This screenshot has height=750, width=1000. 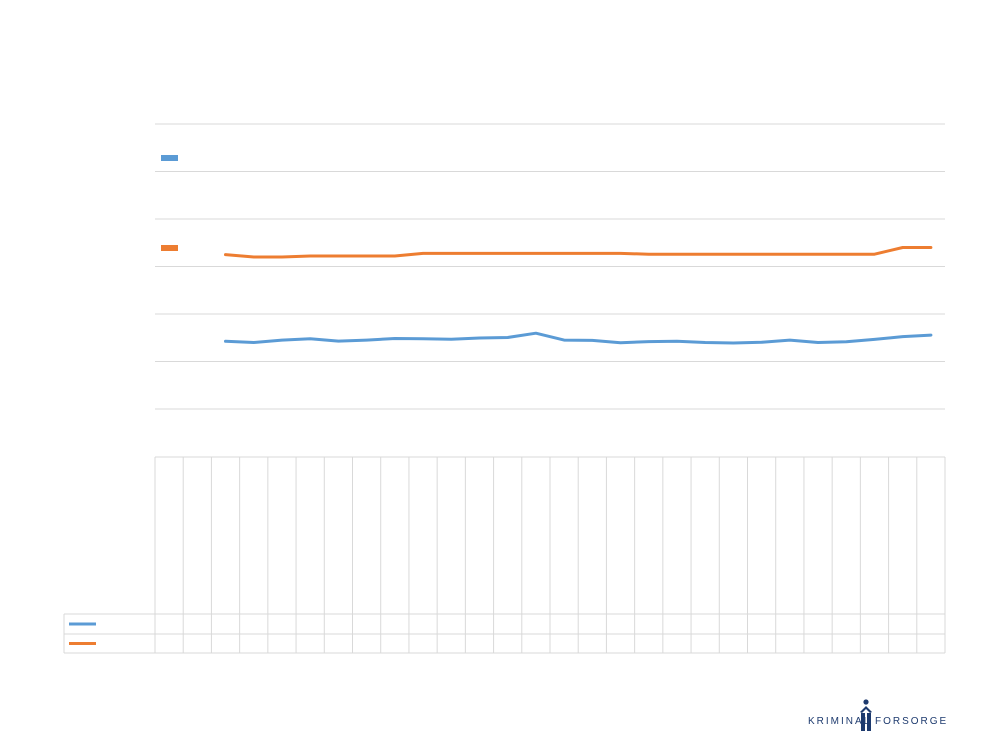 What do you see at coordinates (866, 715) in the screenshot?
I see `person-icon` at bounding box center [866, 715].